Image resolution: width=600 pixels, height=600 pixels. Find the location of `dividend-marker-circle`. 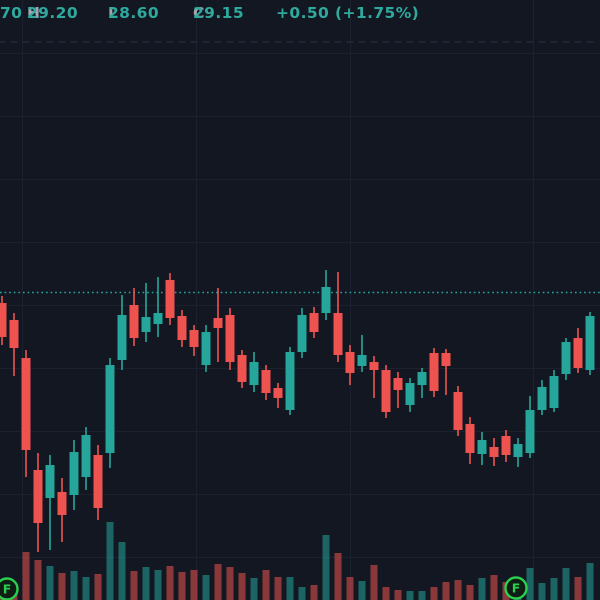

dividend-marker-circle is located at coordinates (516, 588).